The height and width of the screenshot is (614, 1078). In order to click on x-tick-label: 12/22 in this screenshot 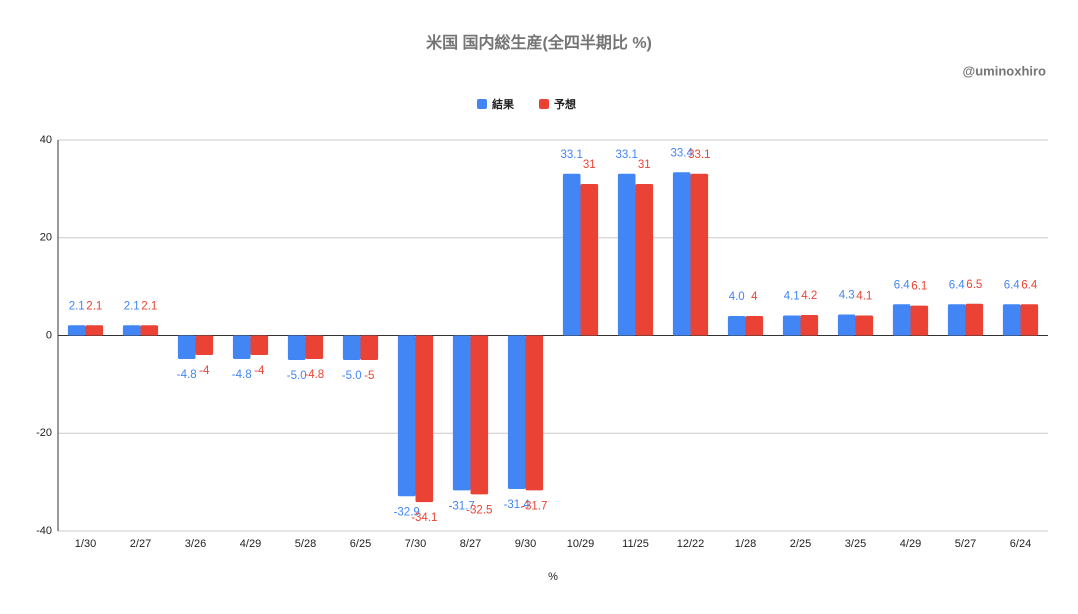, I will do `click(691, 544)`.